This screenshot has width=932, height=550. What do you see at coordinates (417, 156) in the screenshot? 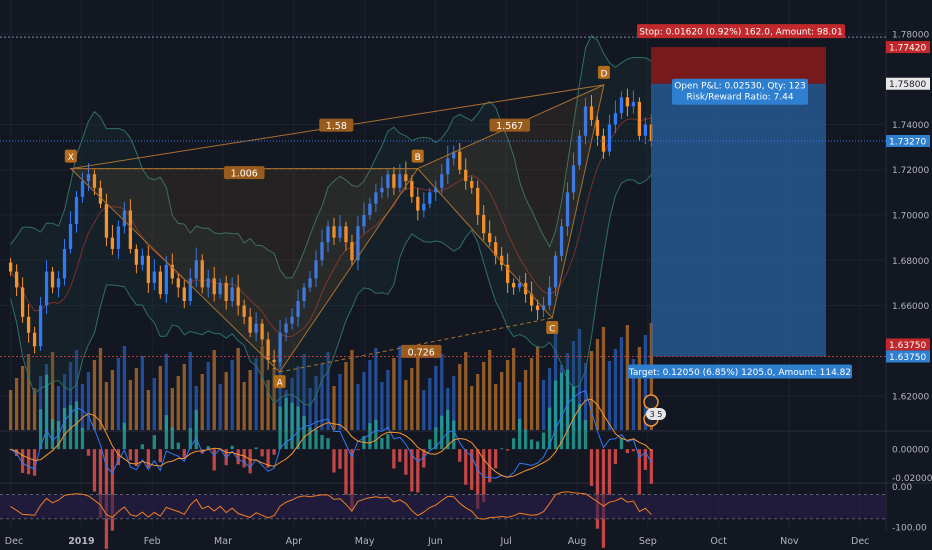
I see `pattern-point-b: B` at bounding box center [417, 156].